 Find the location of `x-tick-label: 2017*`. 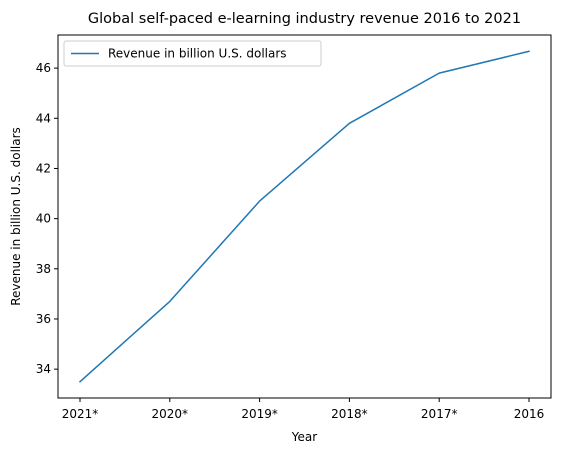

x-tick-label: 2017* is located at coordinates (439, 414).